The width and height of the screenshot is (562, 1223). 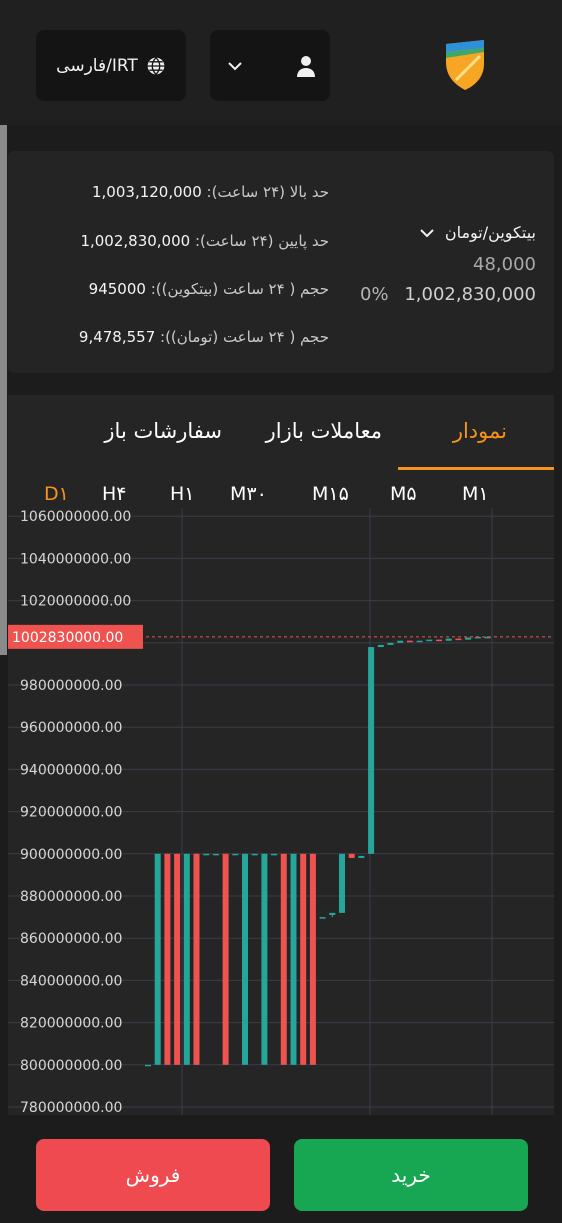 I want to click on y-tick-label: 860000000.00, so click(x=71, y=939).